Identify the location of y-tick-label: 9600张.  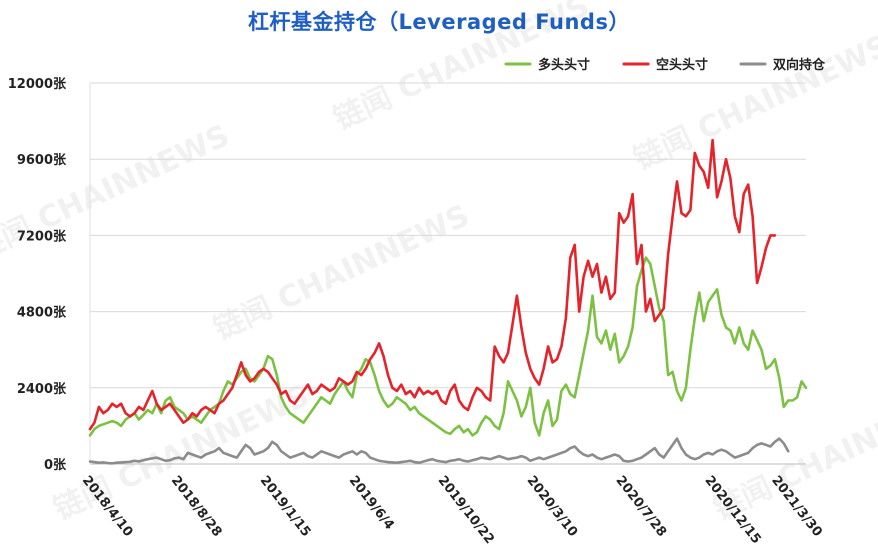
(42, 160).